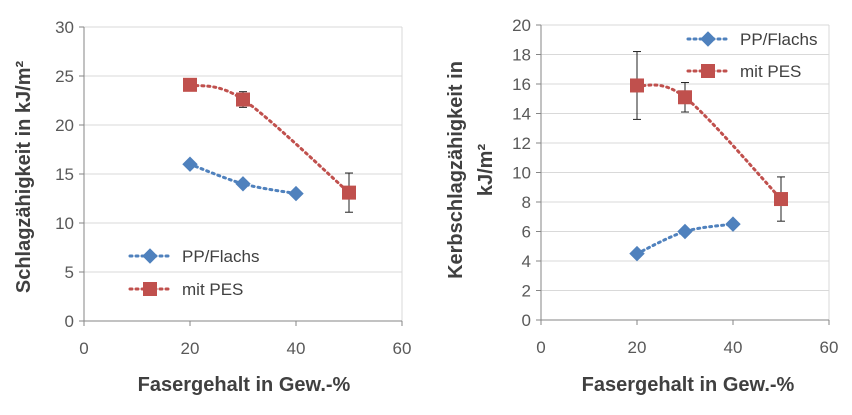 This screenshot has width=852, height=415. What do you see at coordinates (486, 170) in the screenshot?
I see `y-axis-title-line-2: kJ/m²` at bounding box center [486, 170].